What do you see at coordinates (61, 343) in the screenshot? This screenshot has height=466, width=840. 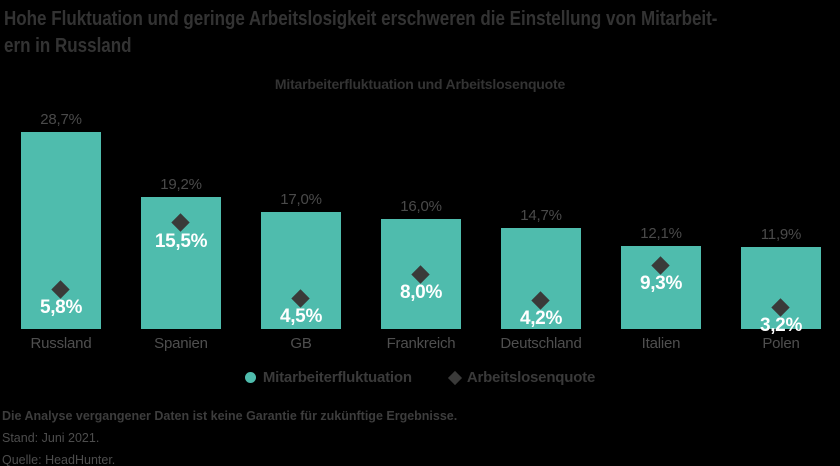 I see `category-label: Russland` at bounding box center [61, 343].